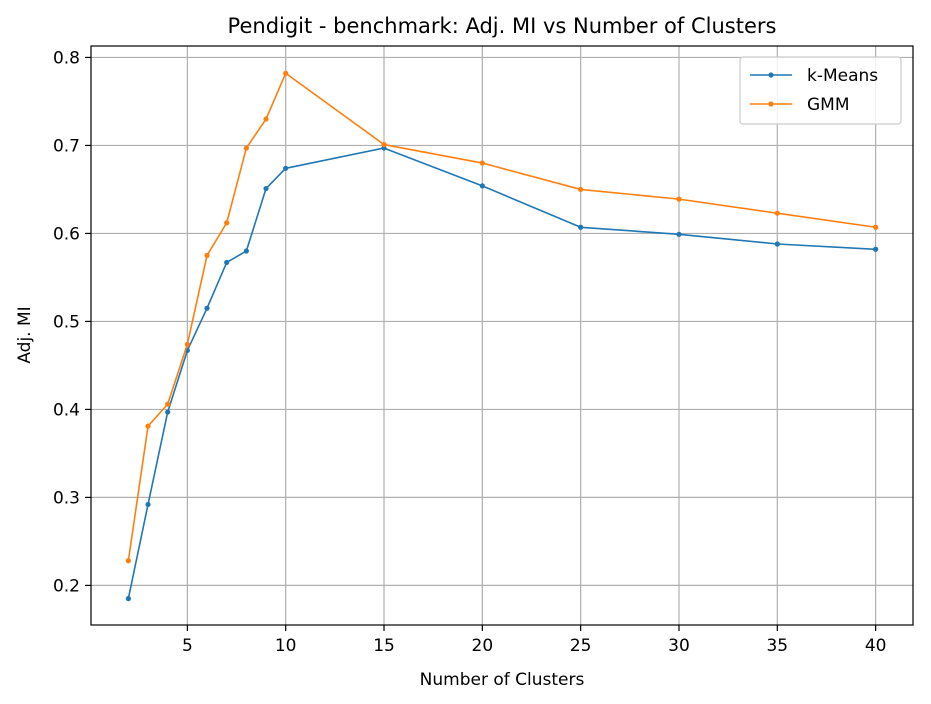 This screenshot has height=704, width=931. I want to click on y-axis-label: Adj. MI, so click(25, 334).